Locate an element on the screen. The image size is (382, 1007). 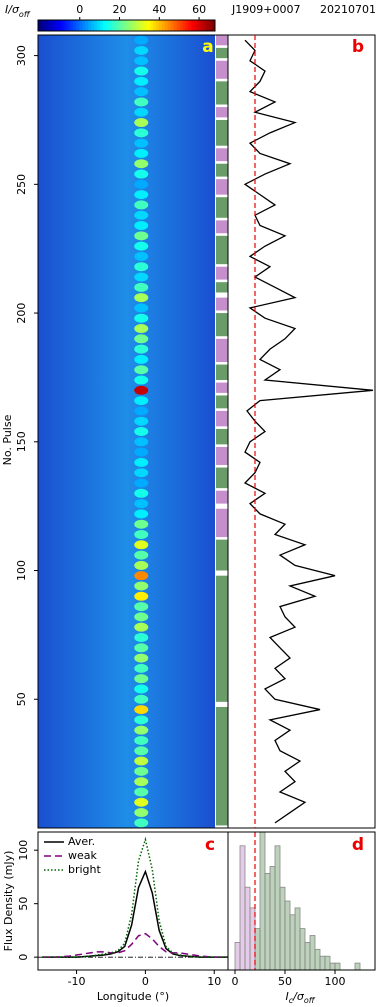
y-tick-label: 100 is located at coordinates (23, 850).